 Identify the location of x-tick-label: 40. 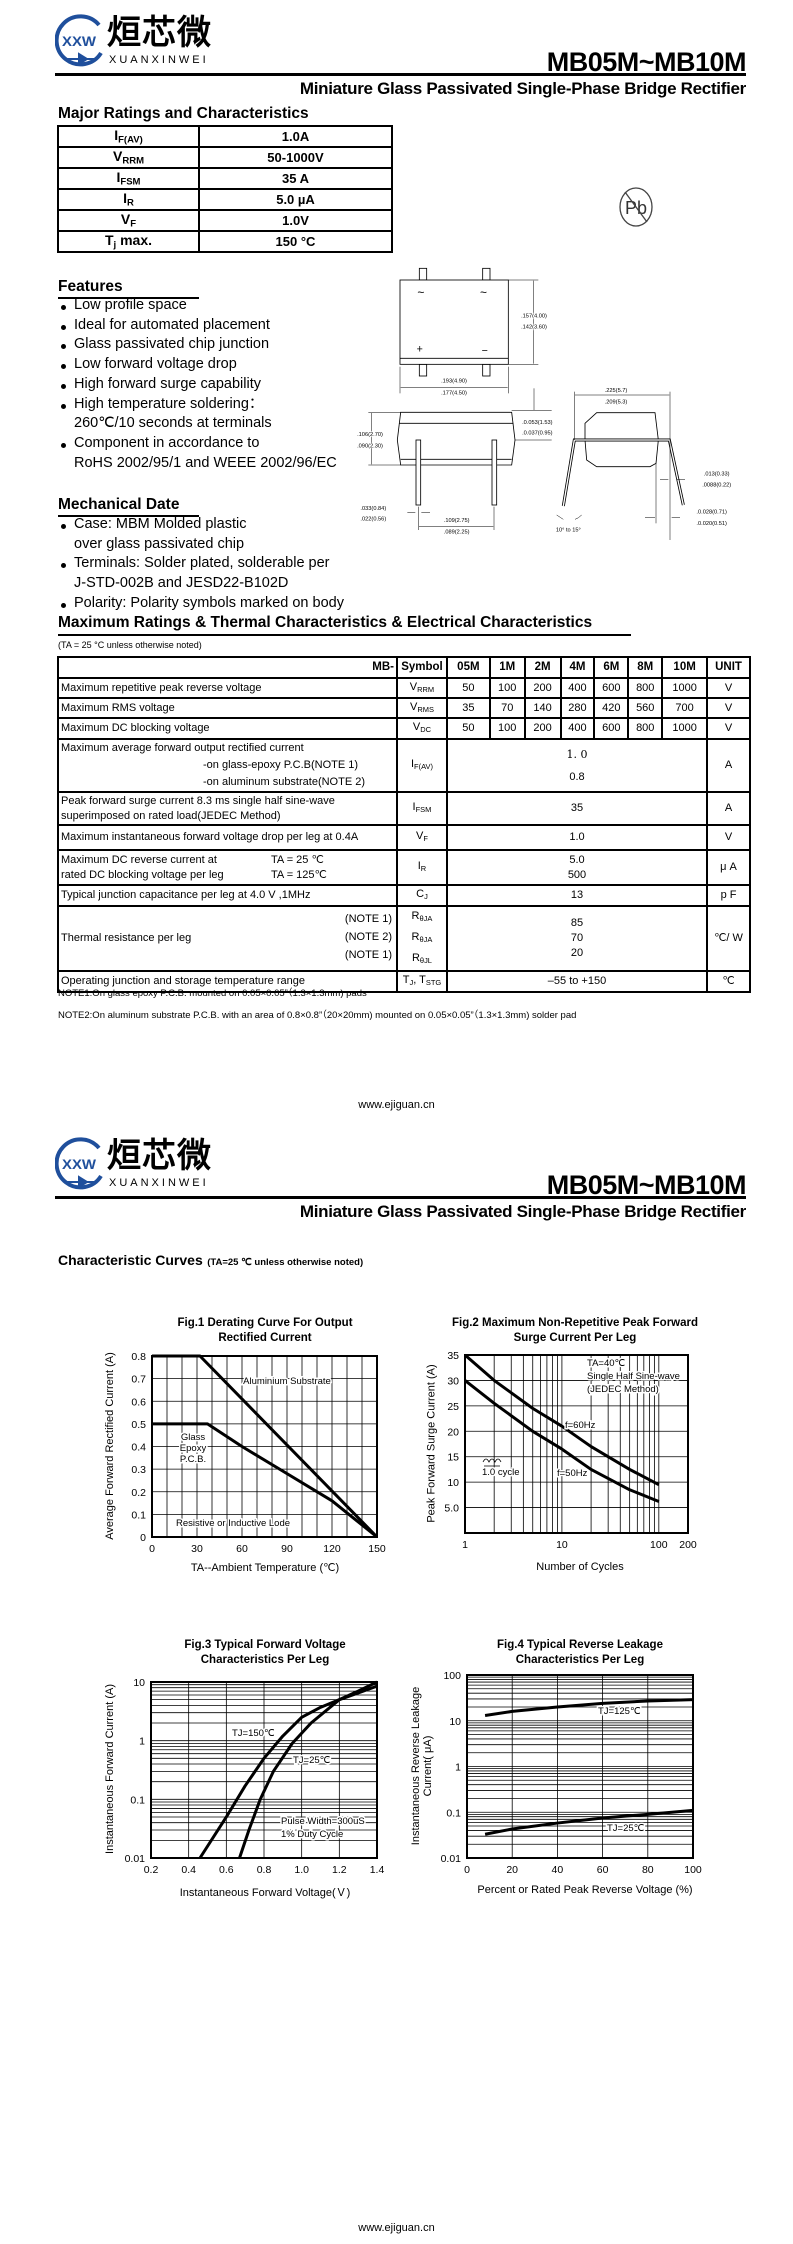
(558, 1870).